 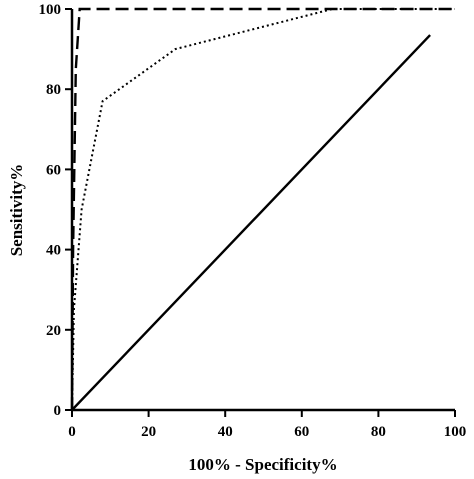 I want to click on x-axis-title: 100% - Specificity%, so click(x=262, y=464).